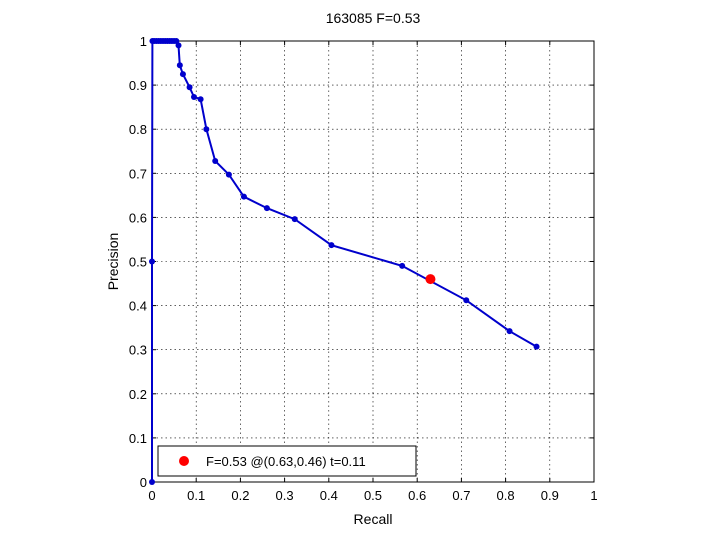 This screenshot has height=545, width=720. What do you see at coordinates (550, 495) in the screenshot?
I see `x-tick-label: 0.9` at bounding box center [550, 495].